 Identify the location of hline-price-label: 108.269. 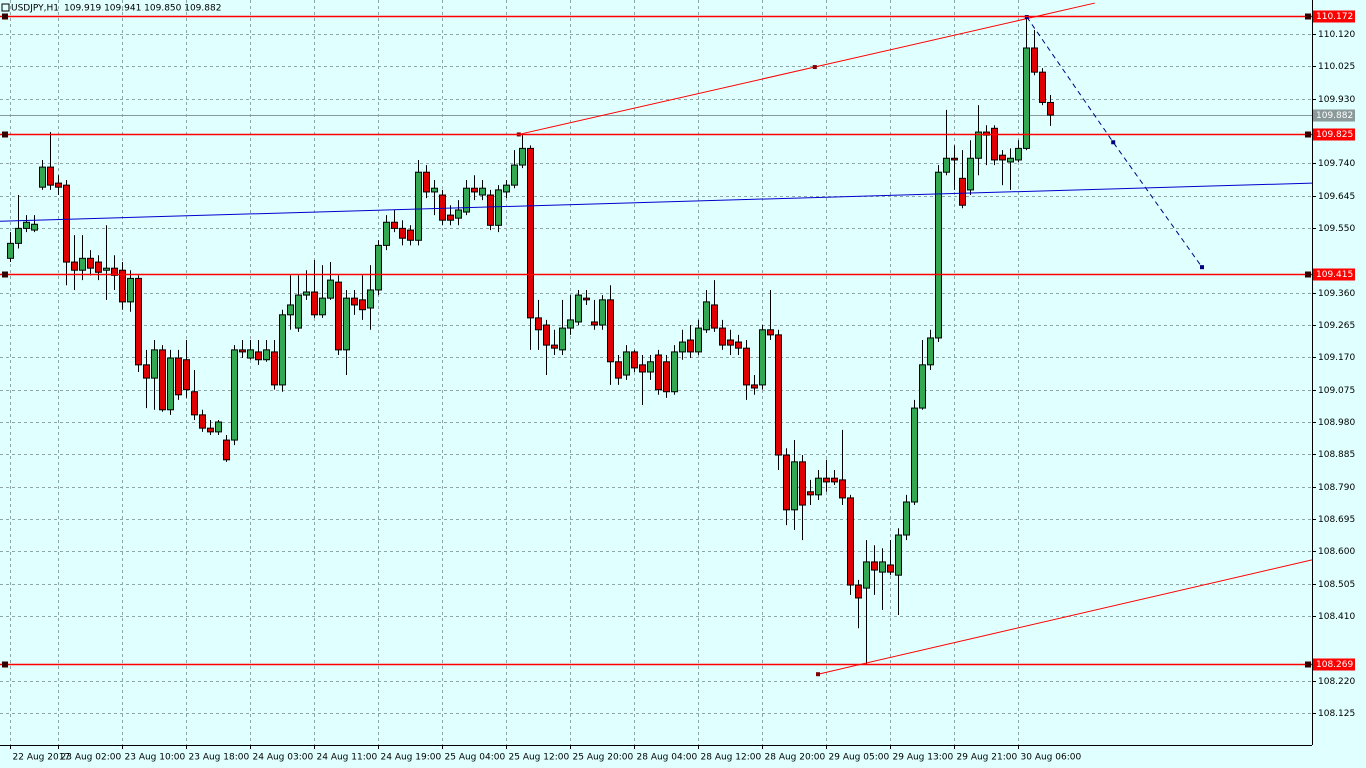
(1334, 665).